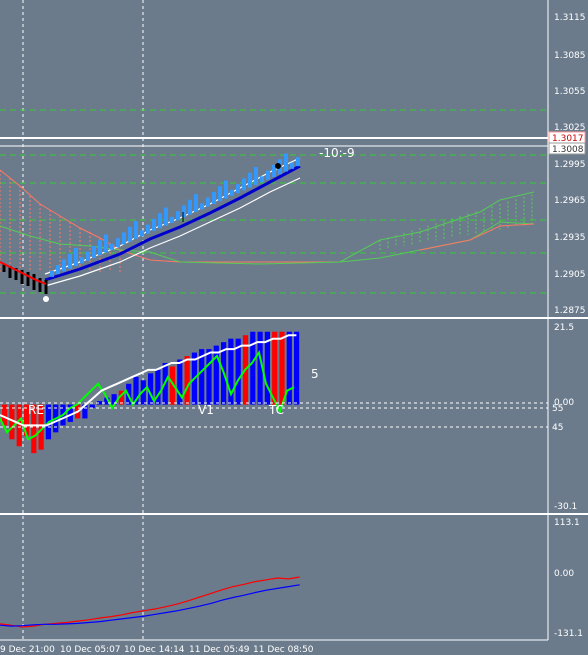 The height and width of the screenshot is (655, 588). I want to click on time-label: 11 Dec 05:49, so click(219, 650).